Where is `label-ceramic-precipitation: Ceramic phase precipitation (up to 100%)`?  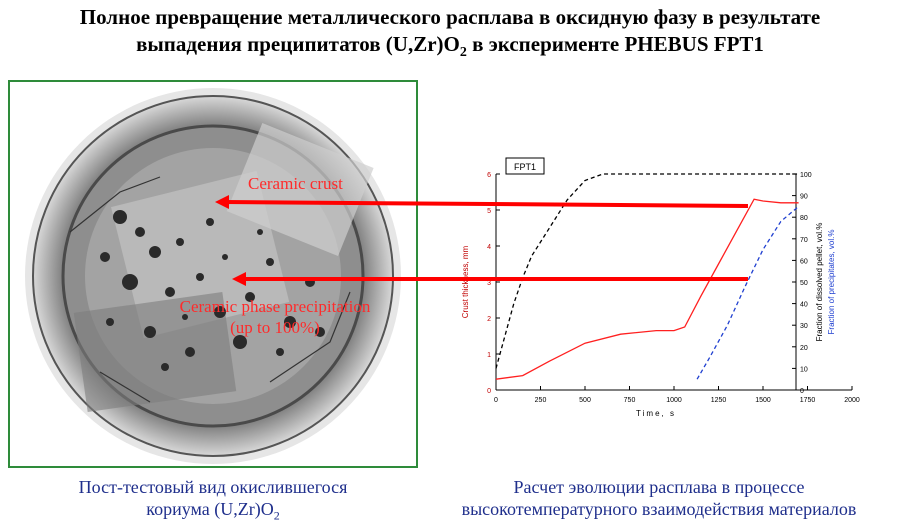
label-ceramic-precipitation: Ceramic phase precipitation (up to 100%) is located at coordinates (275, 317).